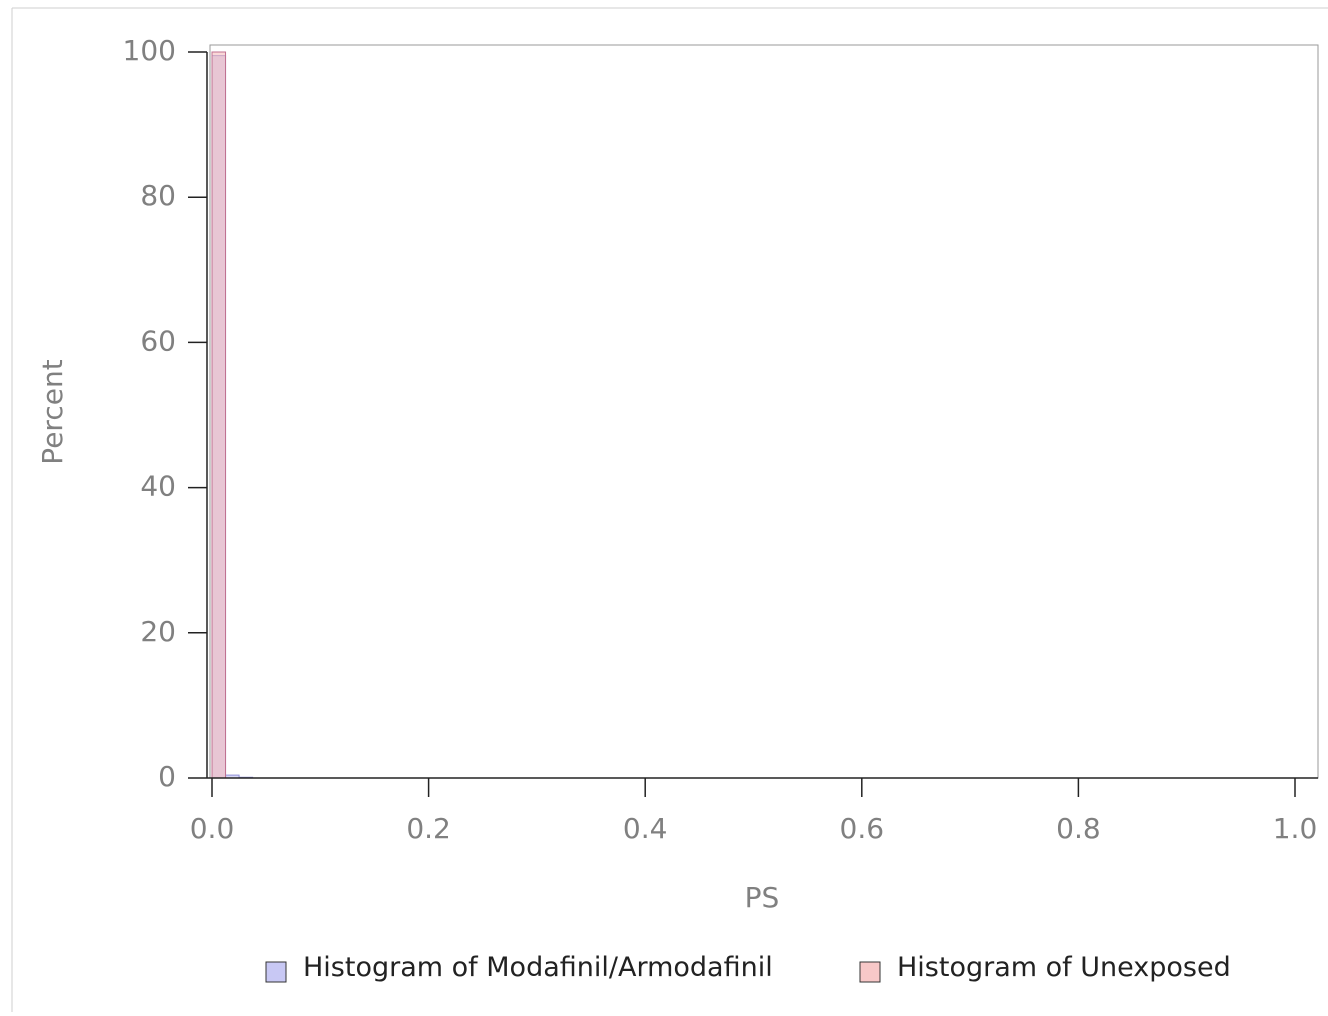 The width and height of the screenshot is (1328, 1016). I want to click on x-tick-label: 0.4, so click(645, 828).